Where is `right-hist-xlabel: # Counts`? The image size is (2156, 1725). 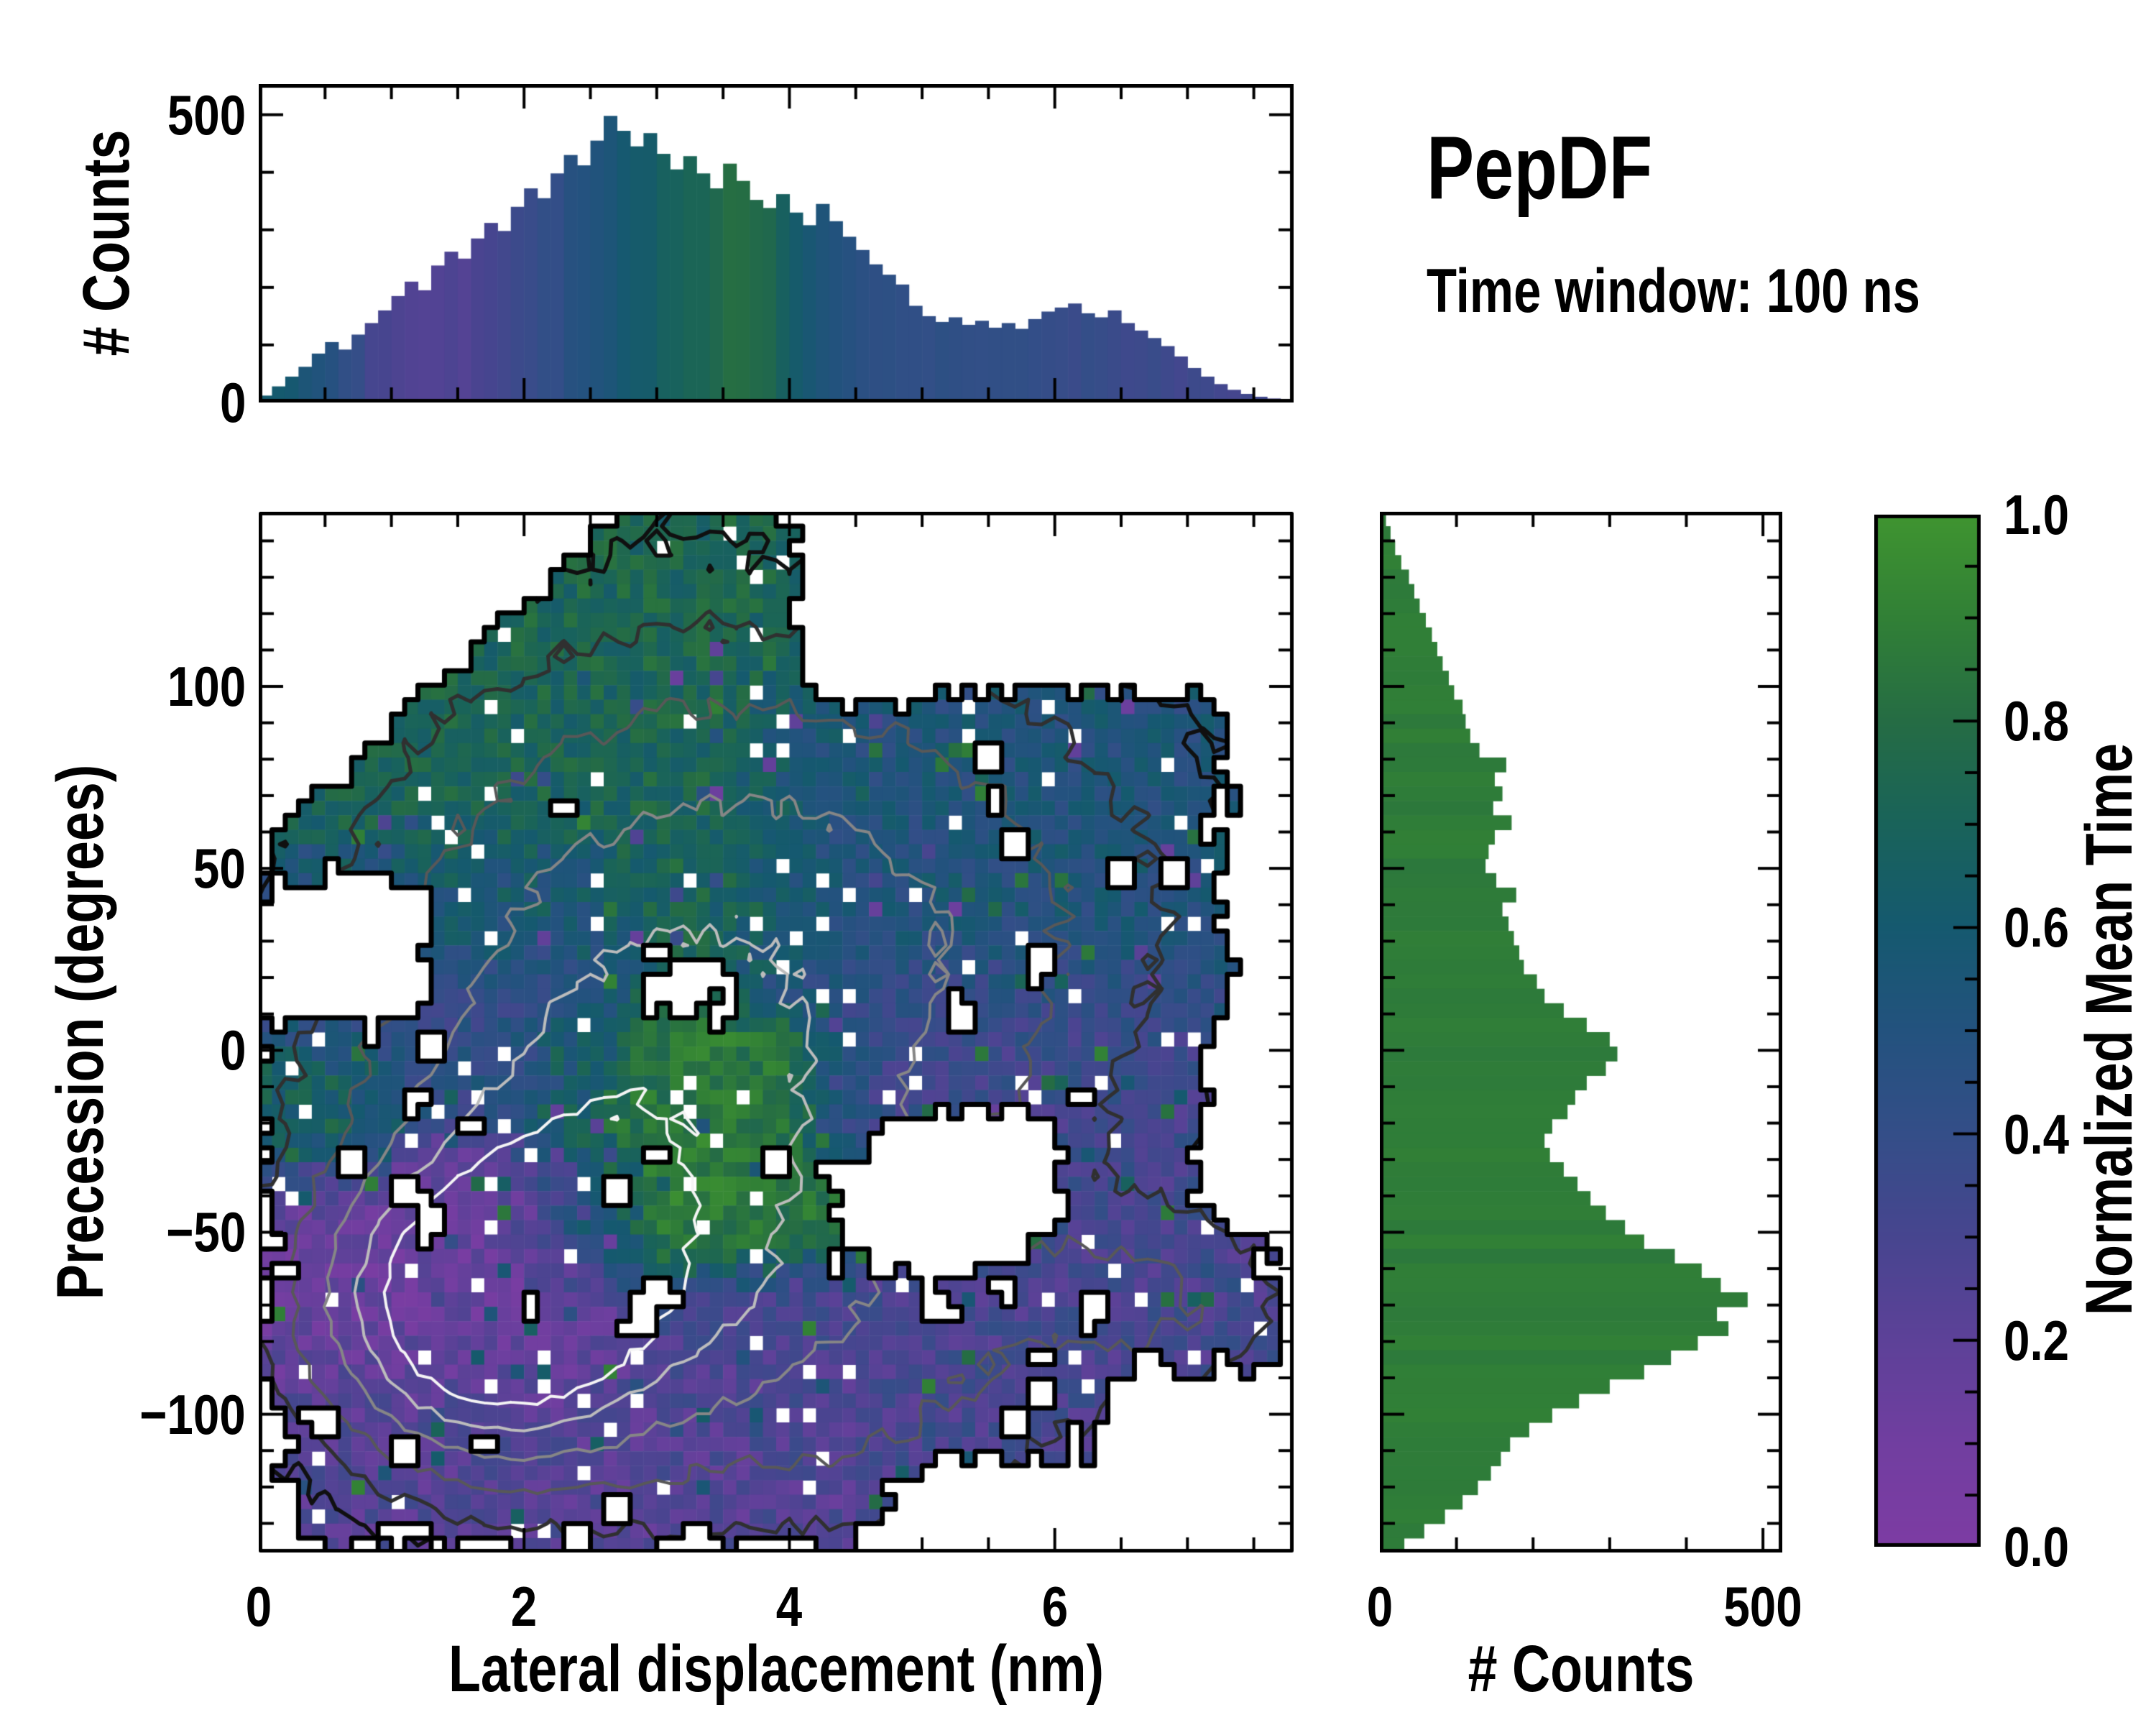
right-hist-xlabel: # Counts is located at coordinates (1581, 1669).